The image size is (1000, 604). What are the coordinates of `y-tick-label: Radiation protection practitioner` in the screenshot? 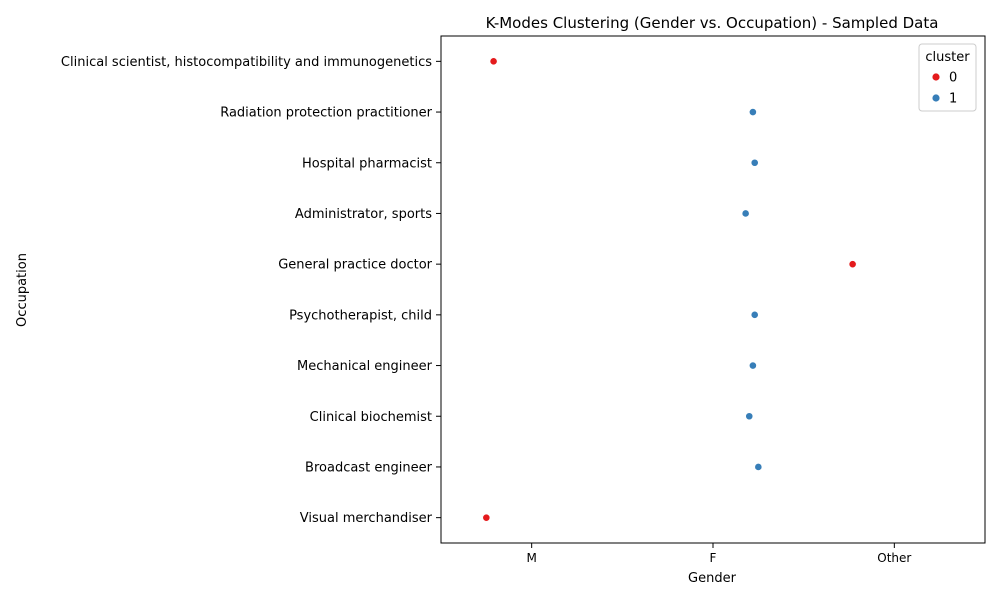 It's located at (326, 113).